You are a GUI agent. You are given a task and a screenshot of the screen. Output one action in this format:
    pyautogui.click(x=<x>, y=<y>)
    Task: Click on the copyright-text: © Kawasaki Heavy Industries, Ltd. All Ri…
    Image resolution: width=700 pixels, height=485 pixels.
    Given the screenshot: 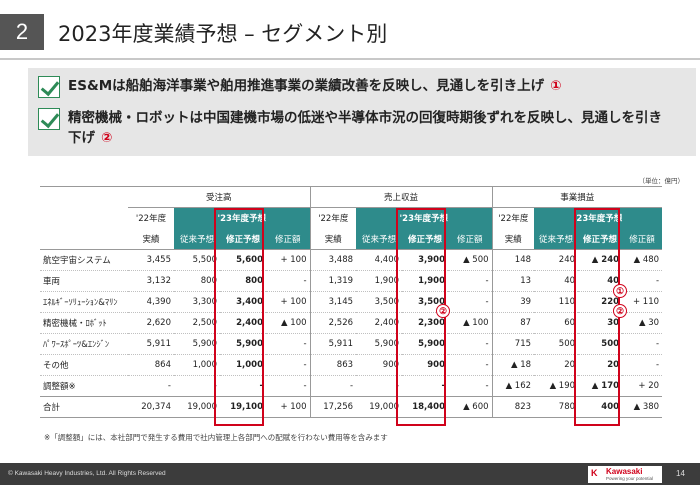 What is the action you would take?
    pyautogui.click(x=87, y=473)
    